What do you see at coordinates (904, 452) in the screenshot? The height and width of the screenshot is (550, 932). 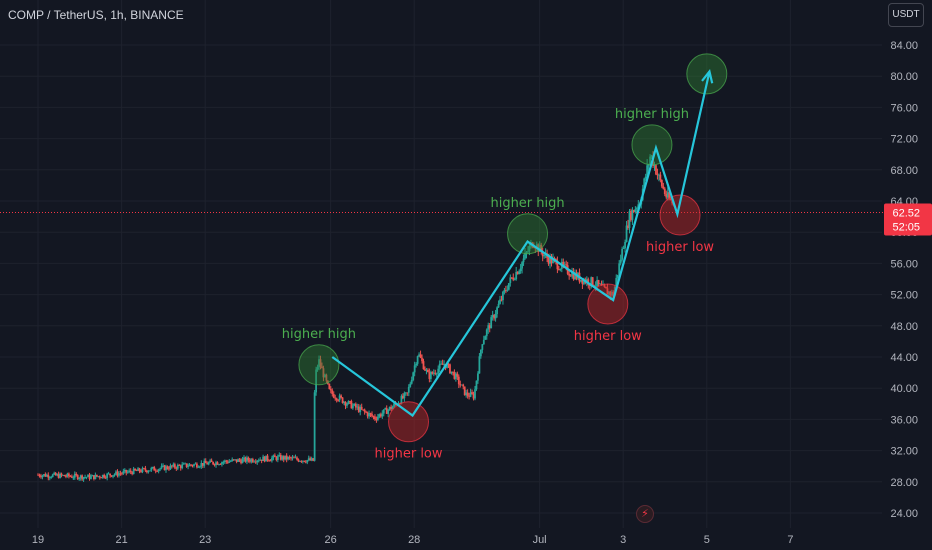 I see `y-tick-label: 32.00` at bounding box center [904, 452].